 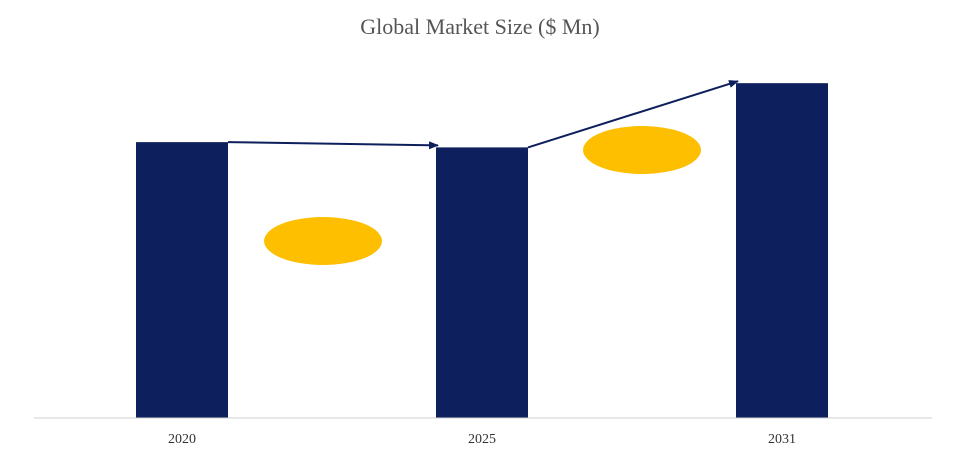 I want to click on x-tick-label: 2031, so click(x=782, y=439).